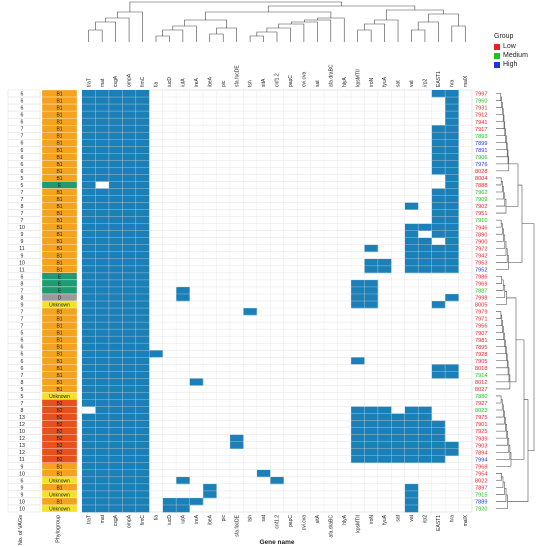 The width and height of the screenshot is (550, 547). I want to click on bottom-gene-label: malX, so click(466, 520).